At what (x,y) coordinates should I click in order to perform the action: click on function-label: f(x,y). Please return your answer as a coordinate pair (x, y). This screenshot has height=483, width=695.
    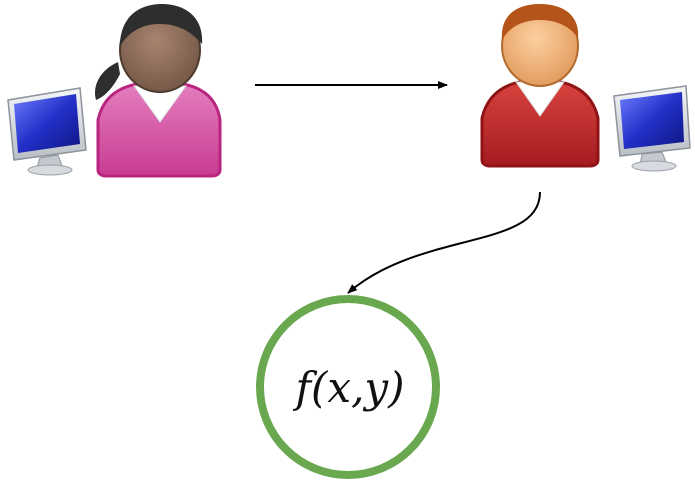
    Looking at the image, I should click on (348, 387).